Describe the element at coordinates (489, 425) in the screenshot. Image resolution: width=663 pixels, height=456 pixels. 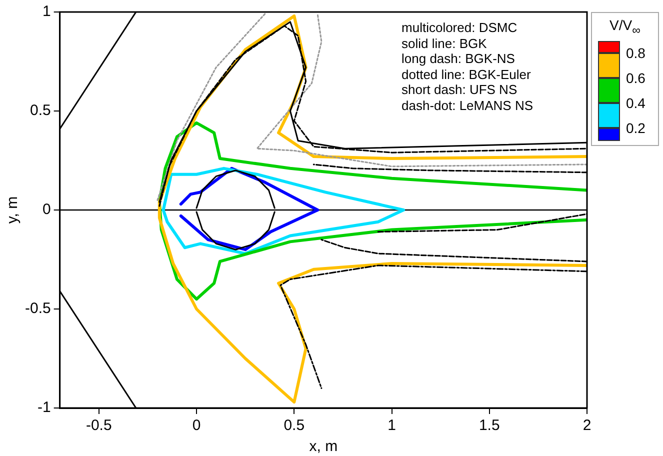
I see `x-tick-label: 1.5` at that location.